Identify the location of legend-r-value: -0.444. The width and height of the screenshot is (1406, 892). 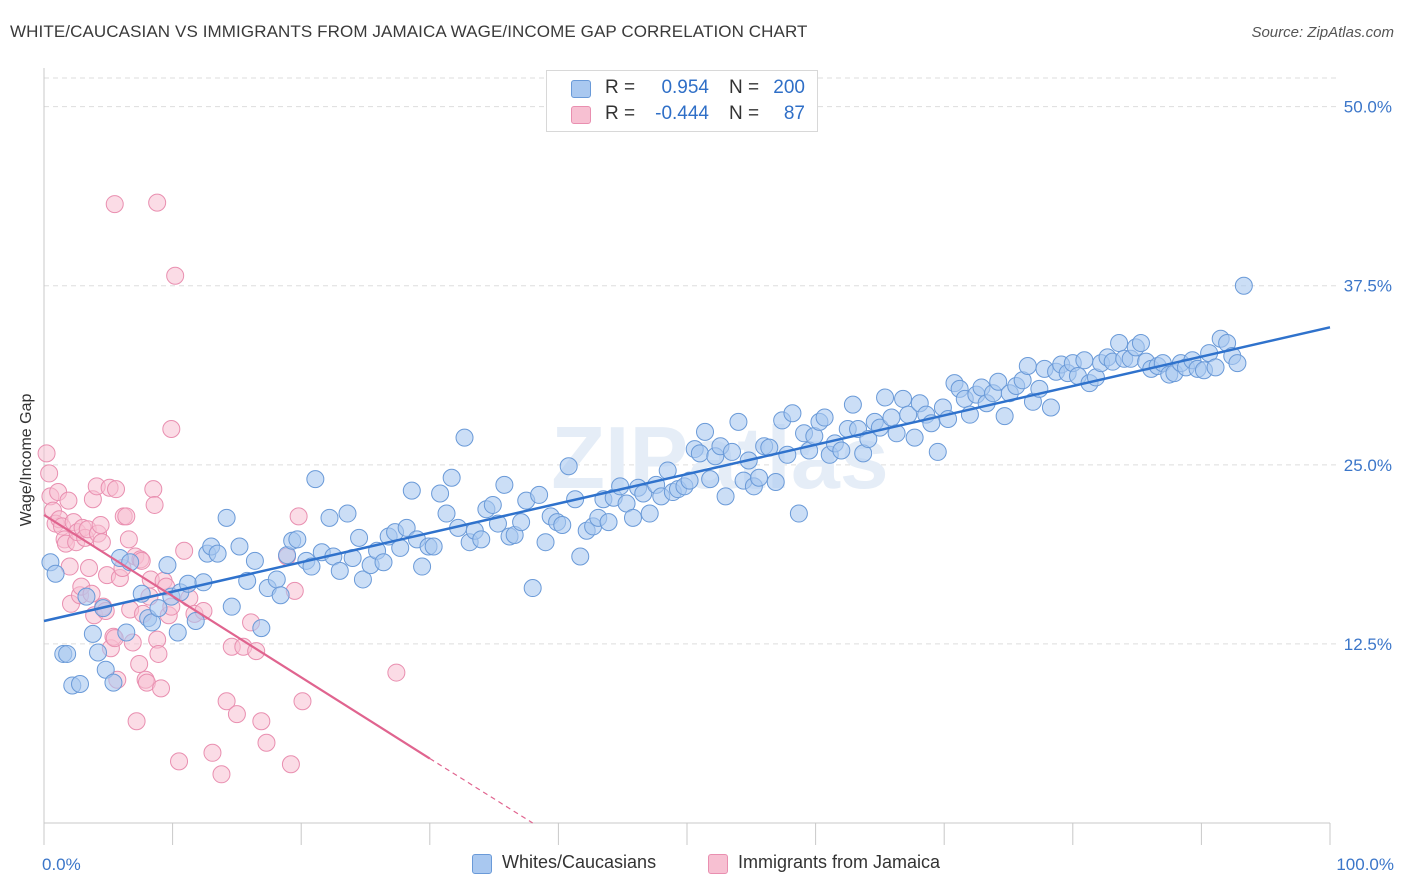
(682, 113).